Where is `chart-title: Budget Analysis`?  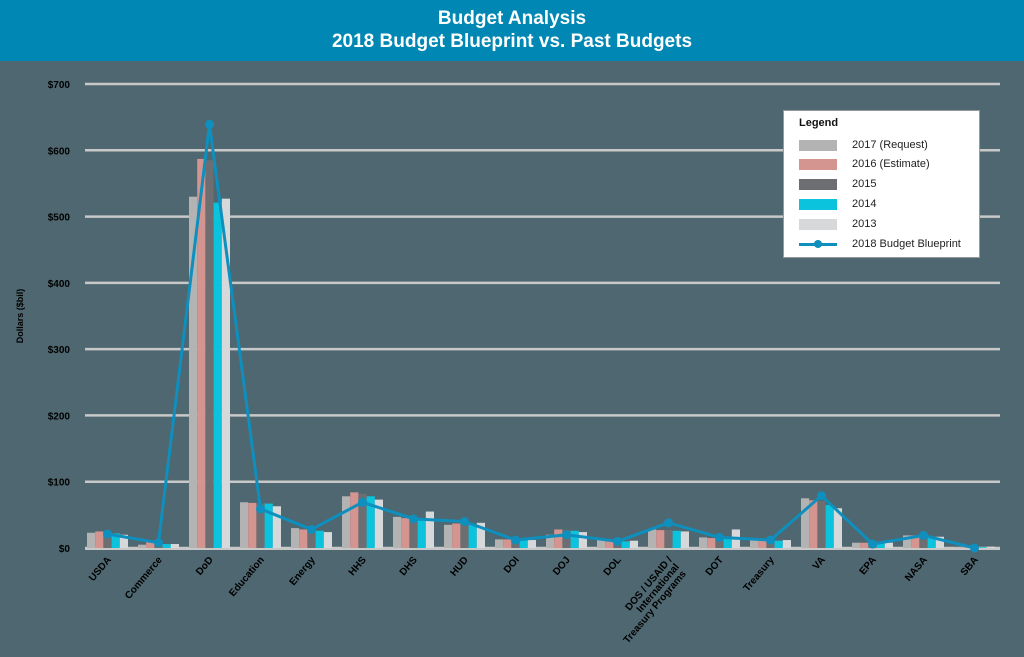 chart-title: Budget Analysis is located at coordinates (512, 18).